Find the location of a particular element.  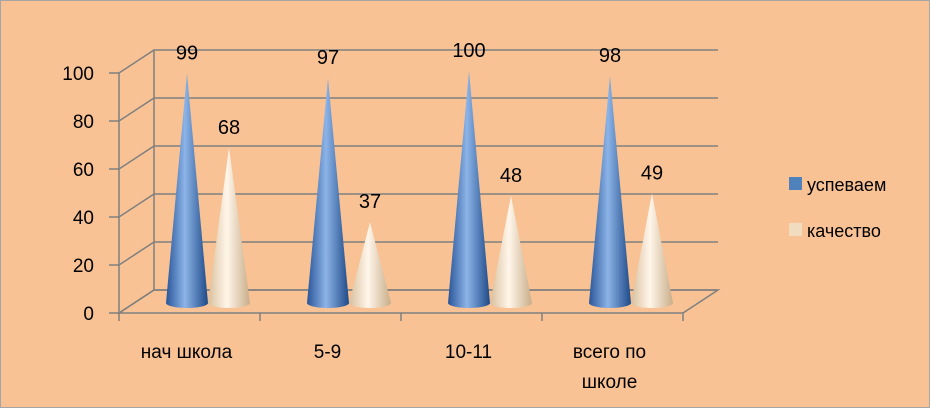

y-tick-label: 60 is located at coordinates (83, 170).